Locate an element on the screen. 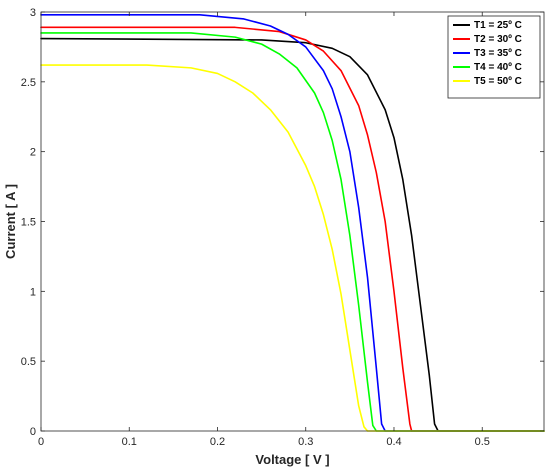 The image size is (550, 472). x-tick-label: 0 is located at coordinates (41, 442).